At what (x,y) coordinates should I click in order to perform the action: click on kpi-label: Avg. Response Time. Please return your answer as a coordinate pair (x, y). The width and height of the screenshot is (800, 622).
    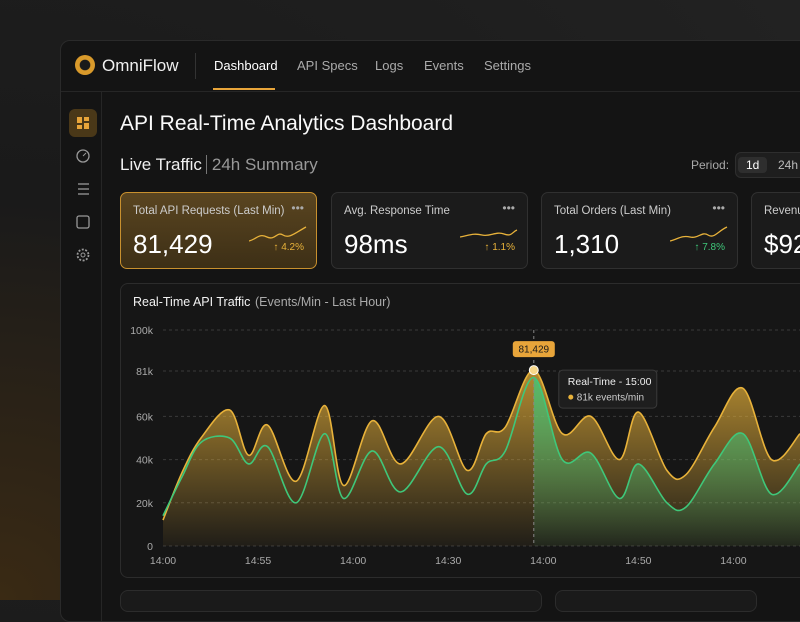
    Looking at the image, I should click on (397, 211).